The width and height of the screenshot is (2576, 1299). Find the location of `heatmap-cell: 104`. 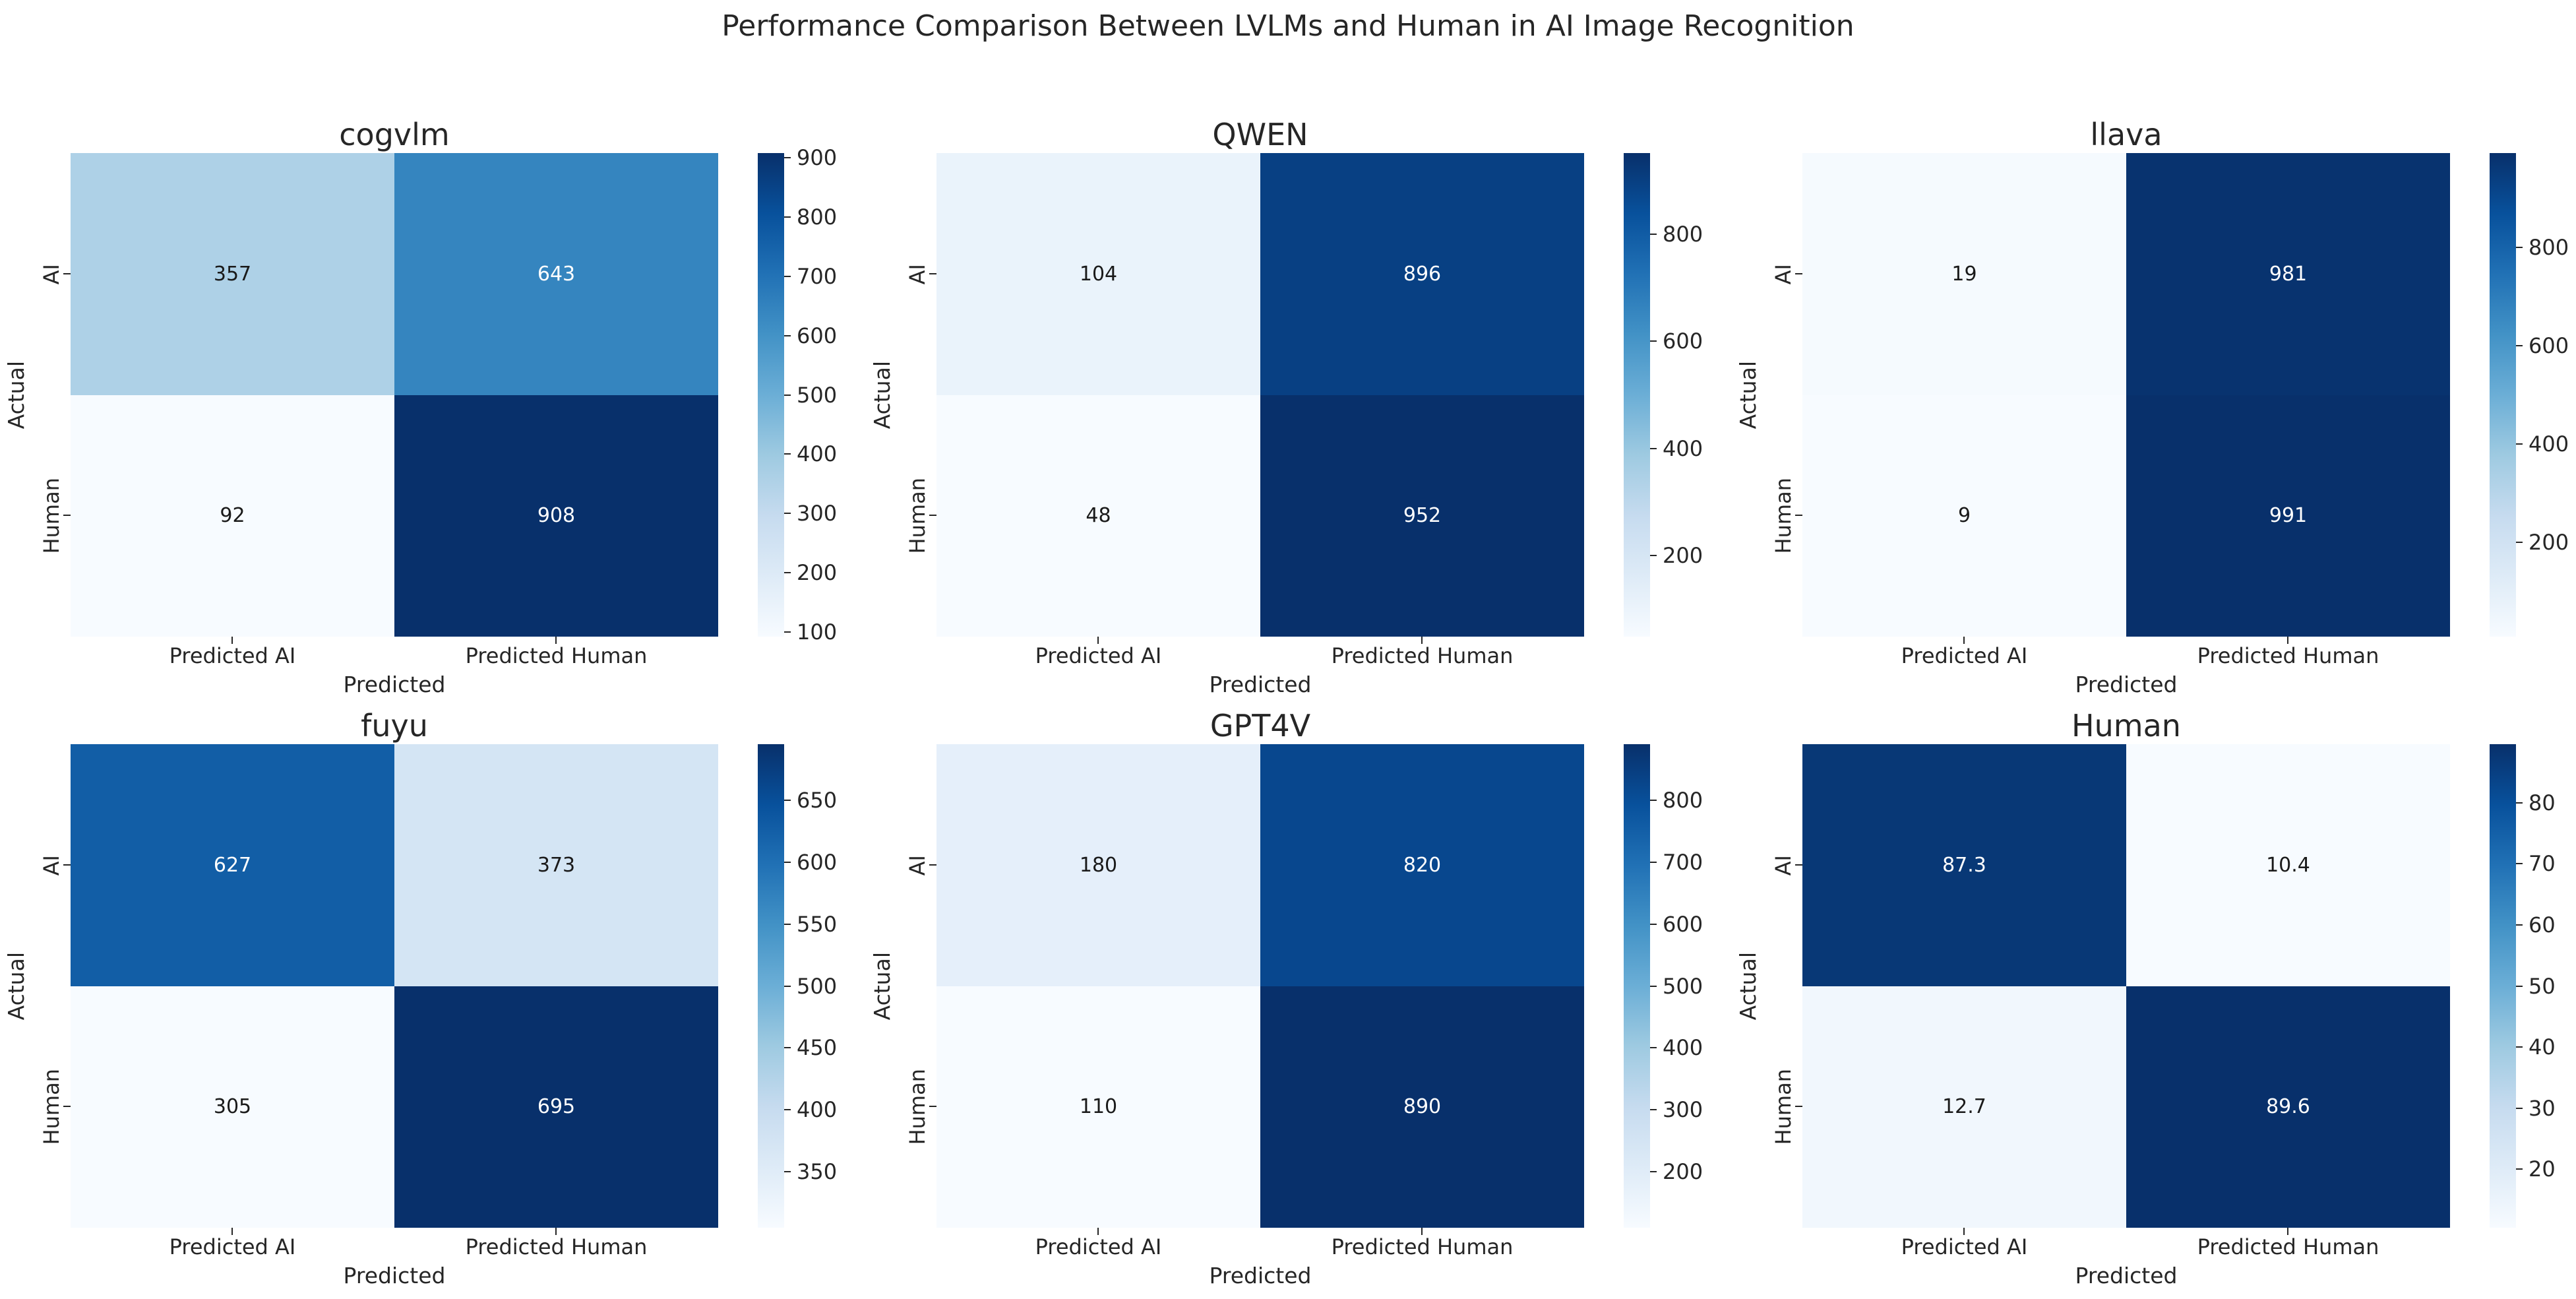

heatmap-cell: 104 is located at coordinates (1098, 274).